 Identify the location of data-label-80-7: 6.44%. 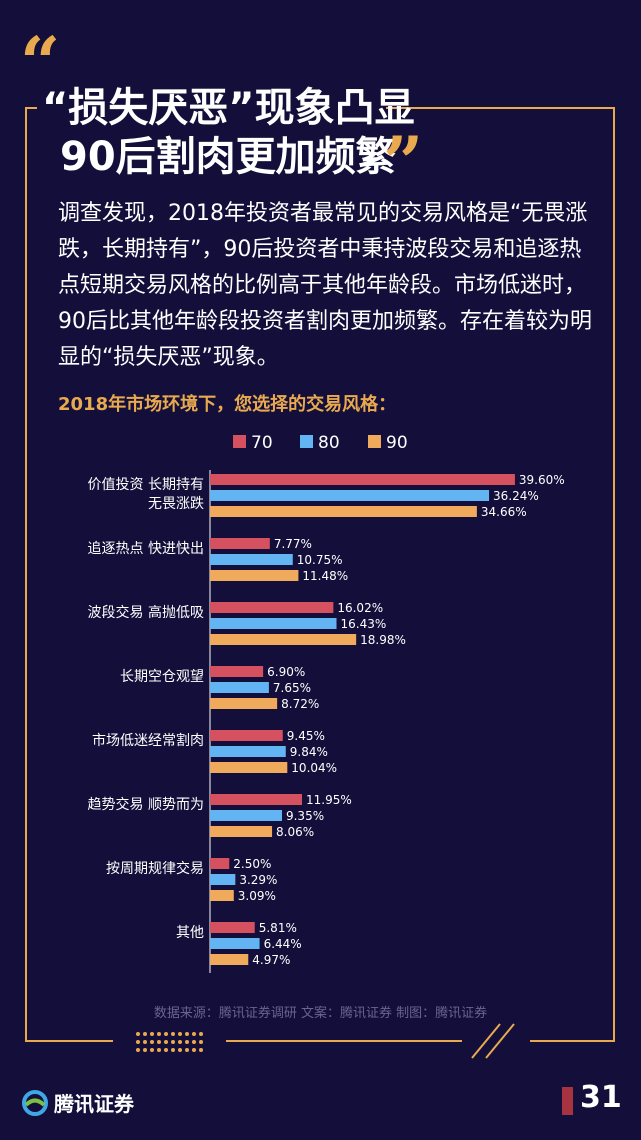
(283, 944).